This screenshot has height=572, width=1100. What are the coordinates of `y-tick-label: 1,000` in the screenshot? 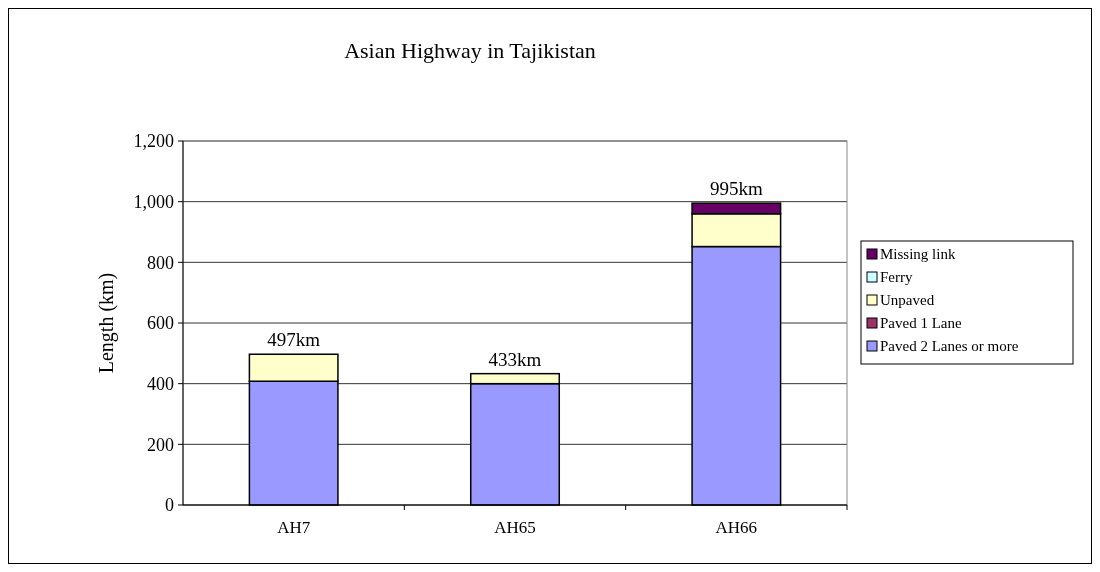 It's located at (153, 201).